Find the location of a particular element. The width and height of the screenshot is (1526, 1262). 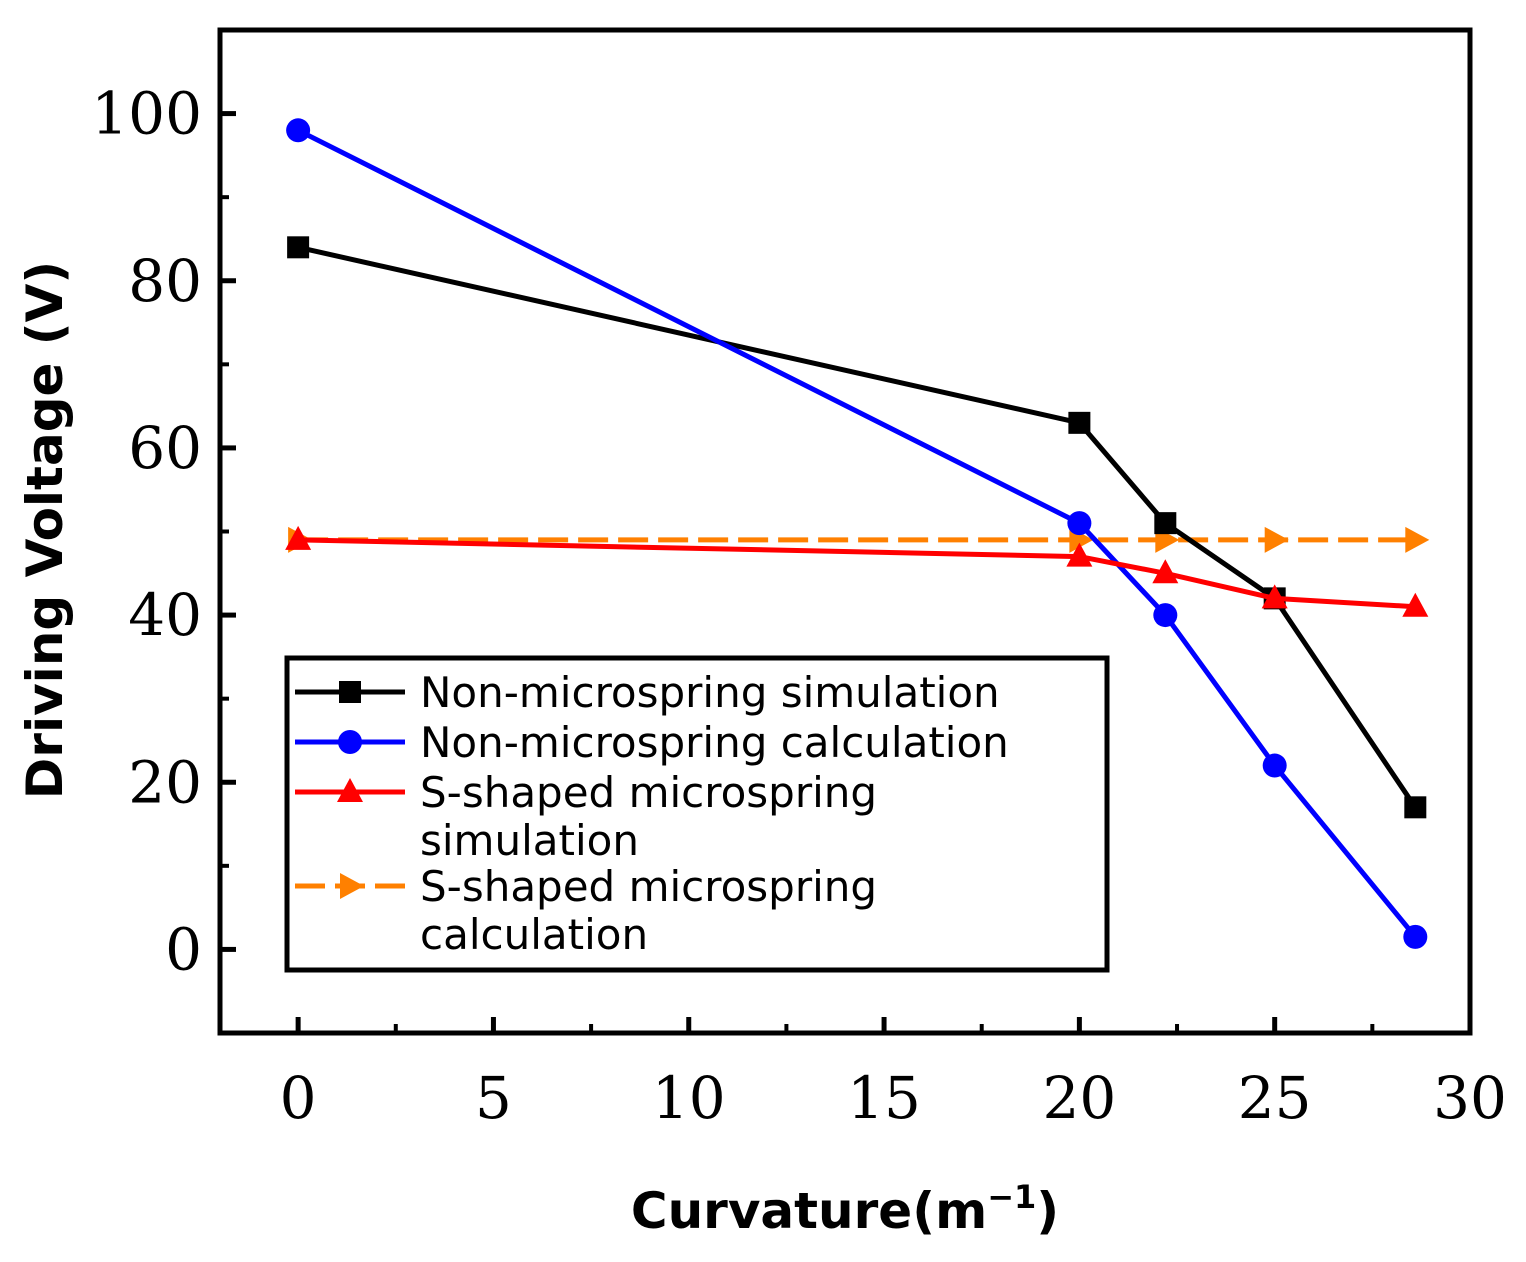

x-axis-title-main: Curvature(m is located at coordinates (809, 1211).